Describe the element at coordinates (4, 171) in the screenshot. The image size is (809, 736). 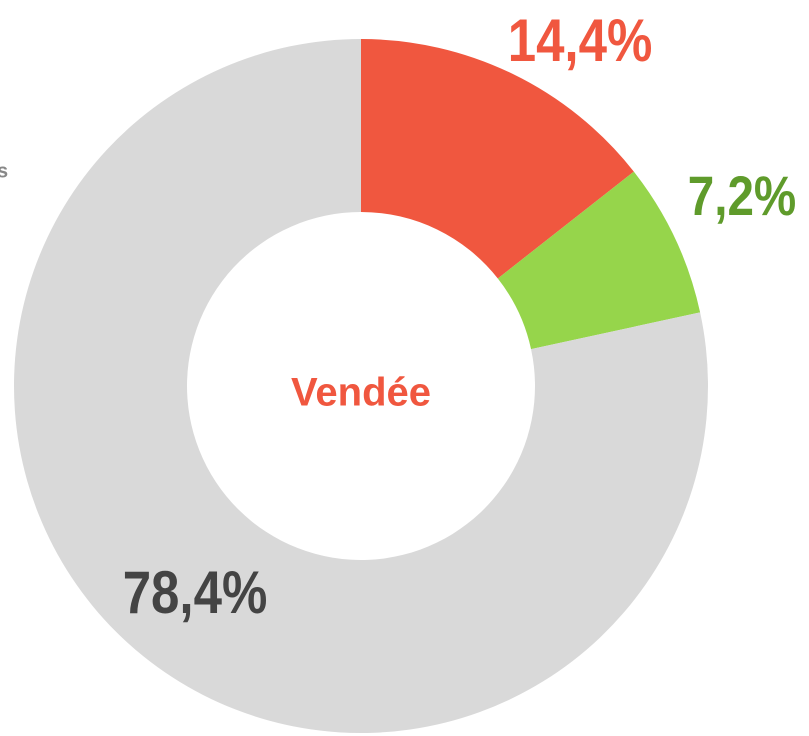
I see `cropped-annotation: s` at that location.